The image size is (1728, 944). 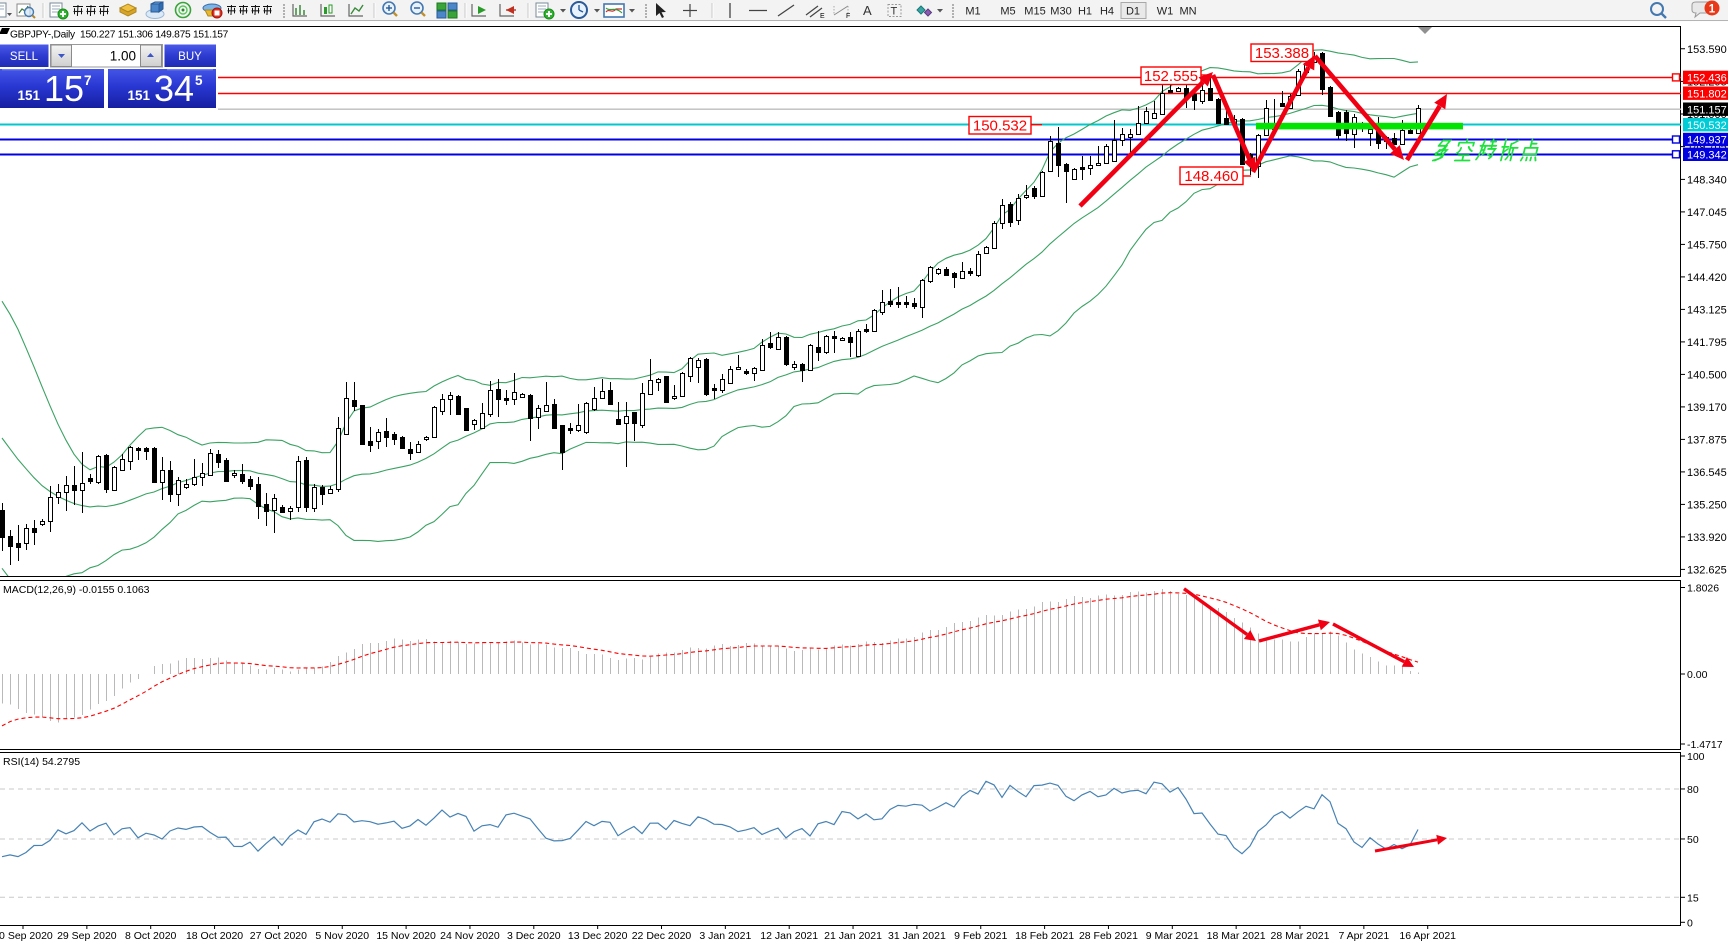 I want to click on svg-text: RSI(14) 54.2795, so click(x=41, y=762).